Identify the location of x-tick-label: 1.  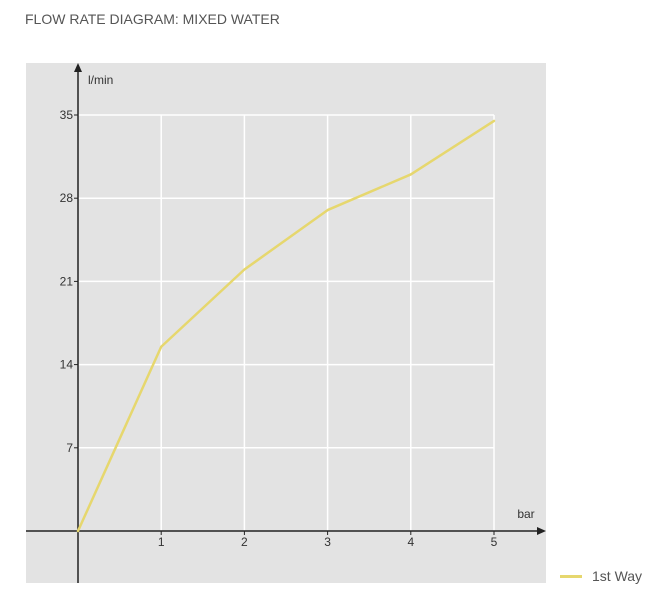
(161, 542).